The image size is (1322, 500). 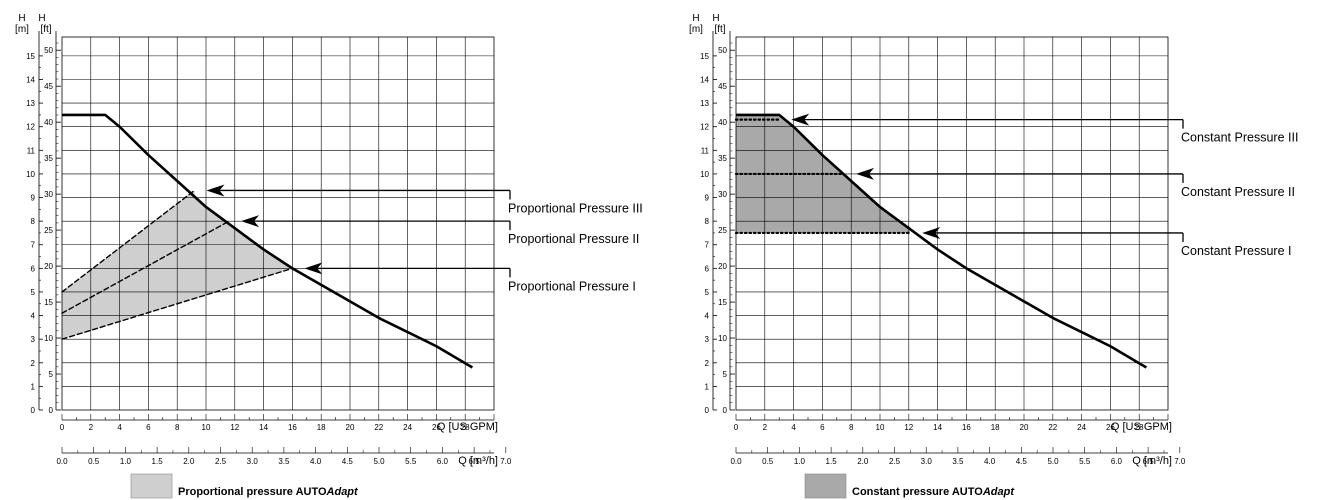 I want to click on tick-label-m: 9, so click(x=33, y=198).